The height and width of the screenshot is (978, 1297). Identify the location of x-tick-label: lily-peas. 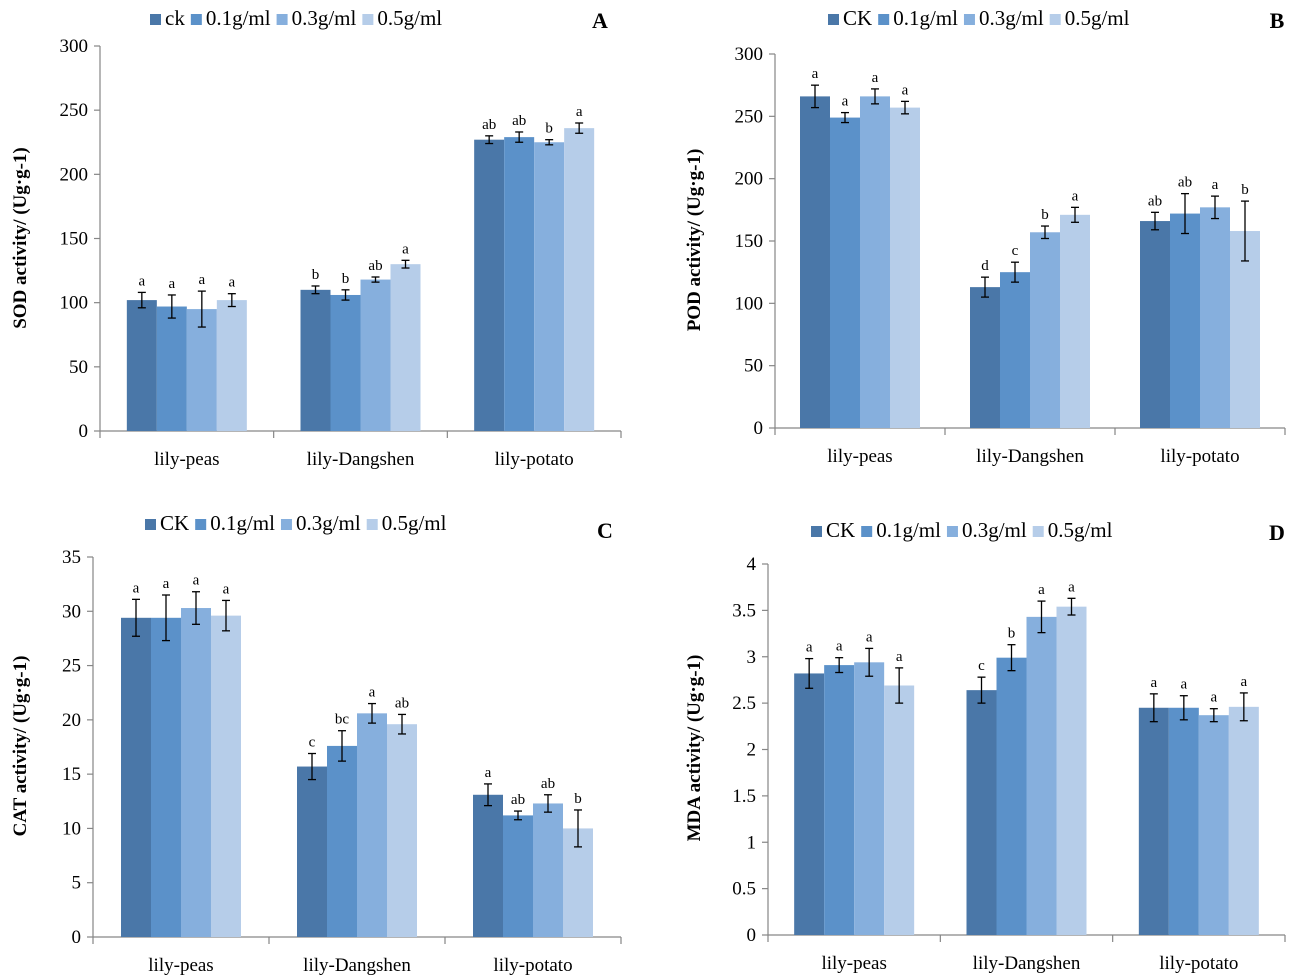
(180, 965).